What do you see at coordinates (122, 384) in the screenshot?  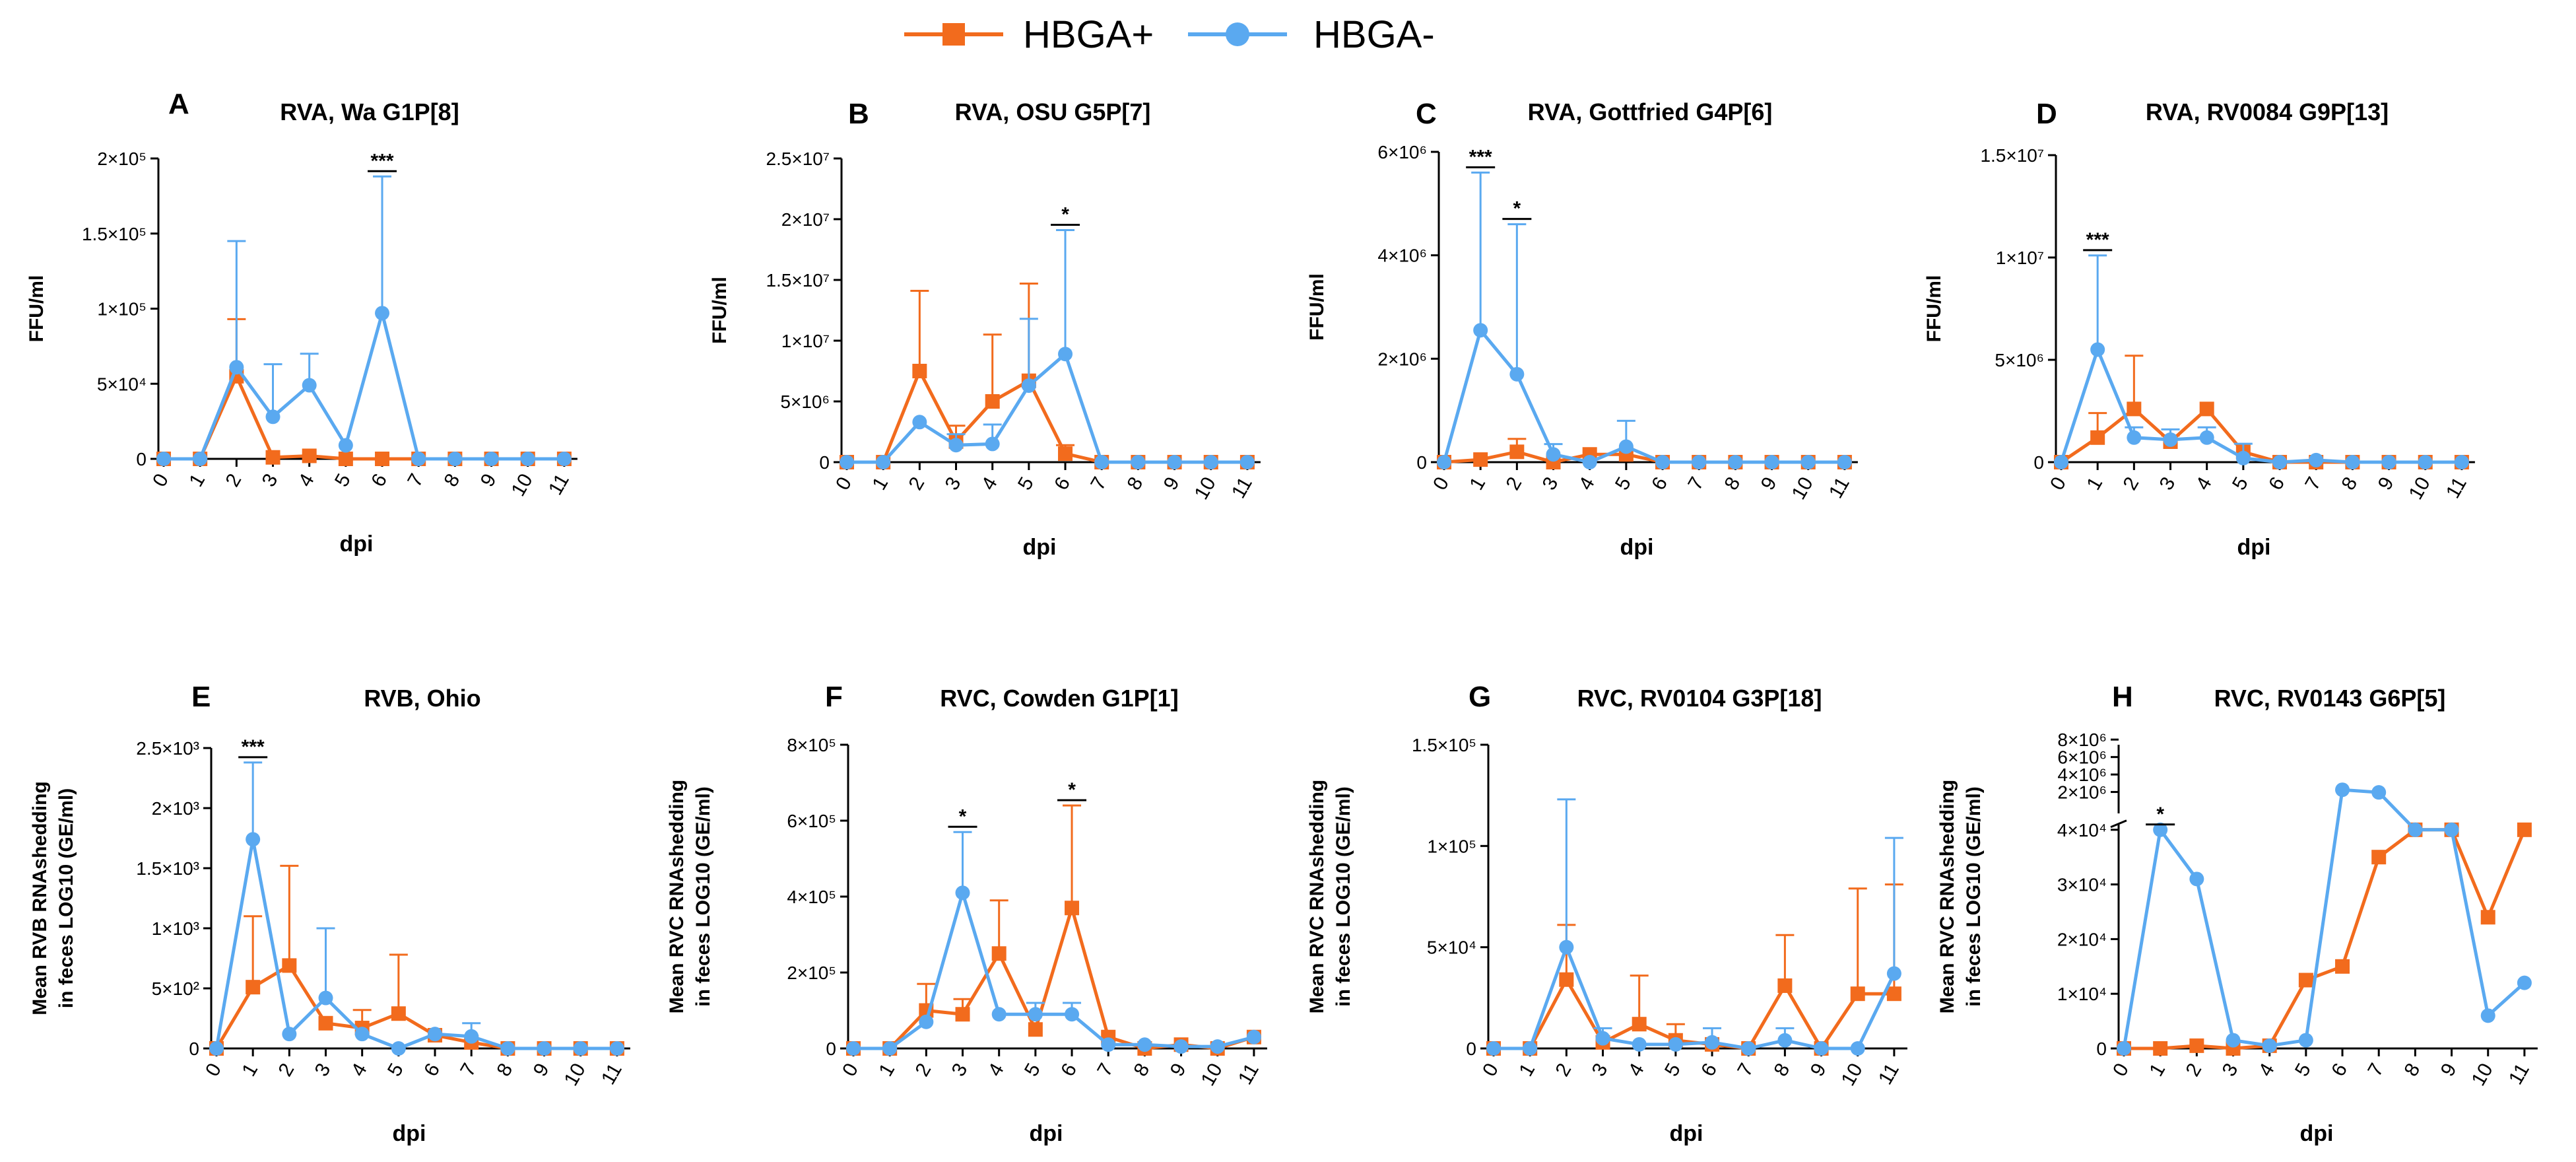 I see `y-tick-label: 5×10⁴` at bounding box center [122, 384].